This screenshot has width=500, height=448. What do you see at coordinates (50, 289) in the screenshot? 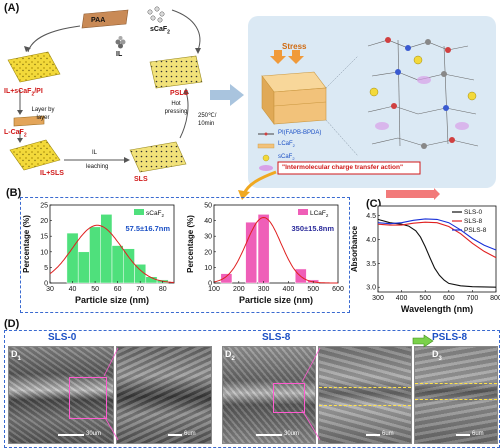
I see `x-tick-label-0: 30` at bounding box center [50, 289].